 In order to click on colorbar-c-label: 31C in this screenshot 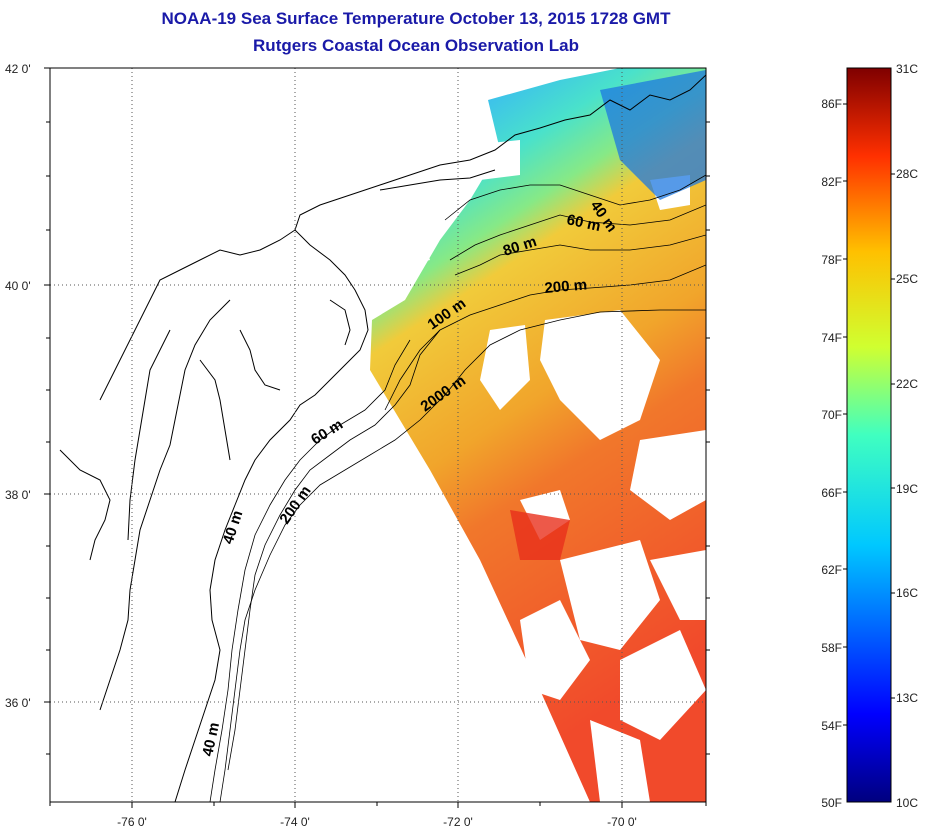, I will do `click(907, 69)`.